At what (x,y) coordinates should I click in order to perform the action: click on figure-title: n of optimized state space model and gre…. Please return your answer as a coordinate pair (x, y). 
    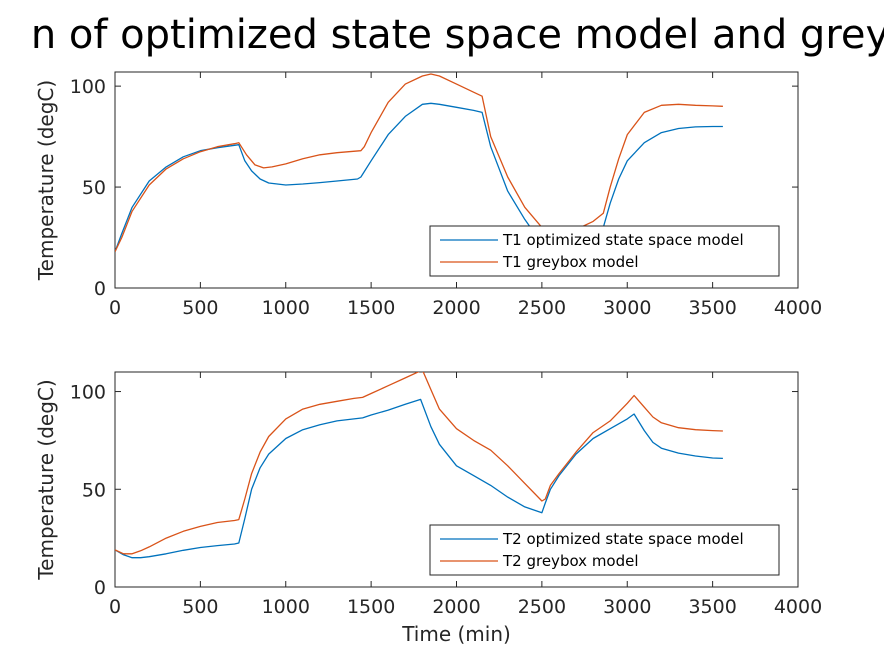
    Looking at the image, I should click on (457, 35).